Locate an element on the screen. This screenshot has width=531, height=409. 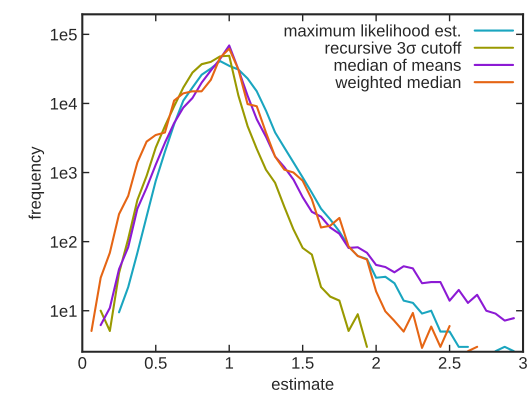
x-tick-label: 2 is located at coordinates (376, 363).